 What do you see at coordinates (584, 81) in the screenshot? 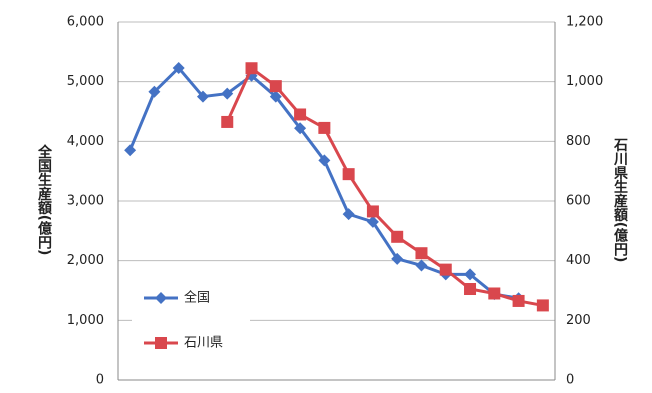
I see `y2-tick-label: 1,000` at bounding box center [584, 81].